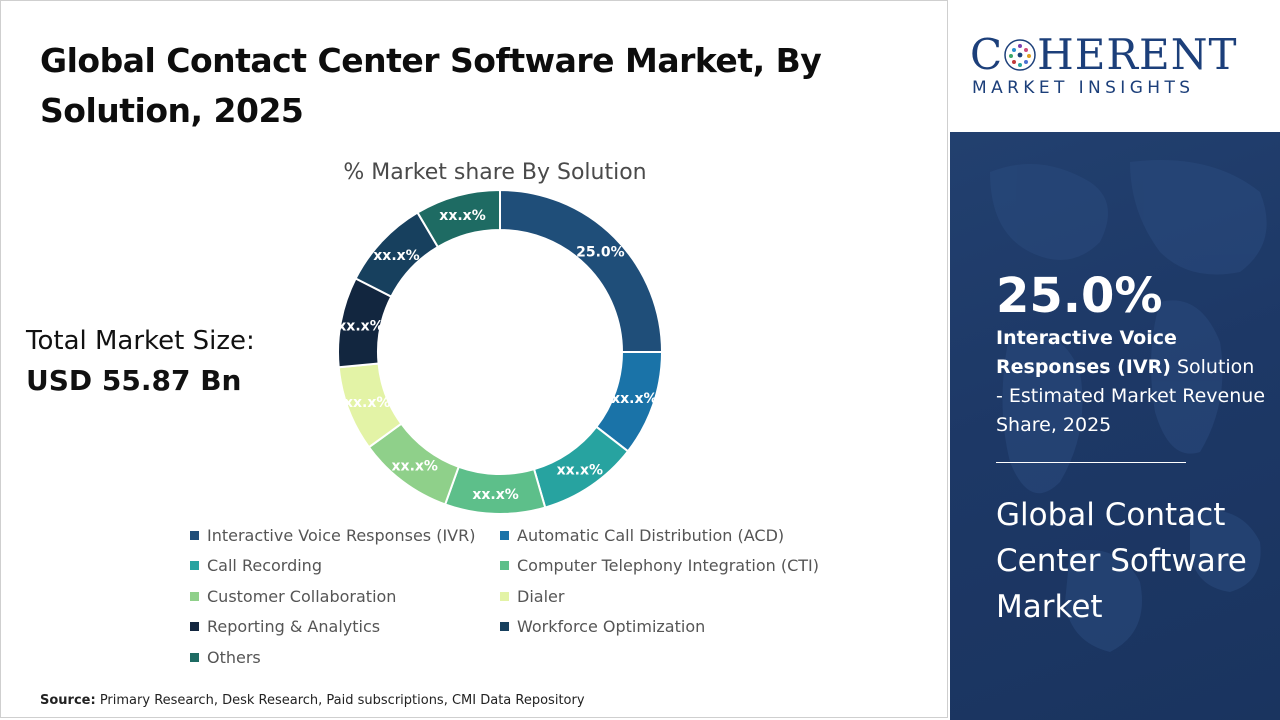 The height and width of the screenshot is (720, 1280). I want to click on legend-item-8: Others, so click(225, 657).